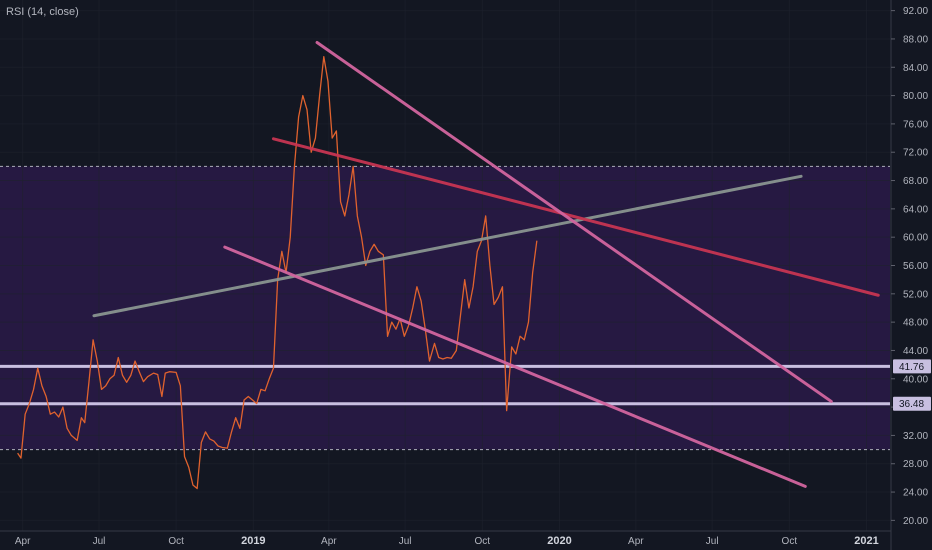 The width and height of the screenshot is (932, 550). Describe the element at coordinates (915, 96) in the screenshot. I see `y-tick-label: 80.00` at that location.